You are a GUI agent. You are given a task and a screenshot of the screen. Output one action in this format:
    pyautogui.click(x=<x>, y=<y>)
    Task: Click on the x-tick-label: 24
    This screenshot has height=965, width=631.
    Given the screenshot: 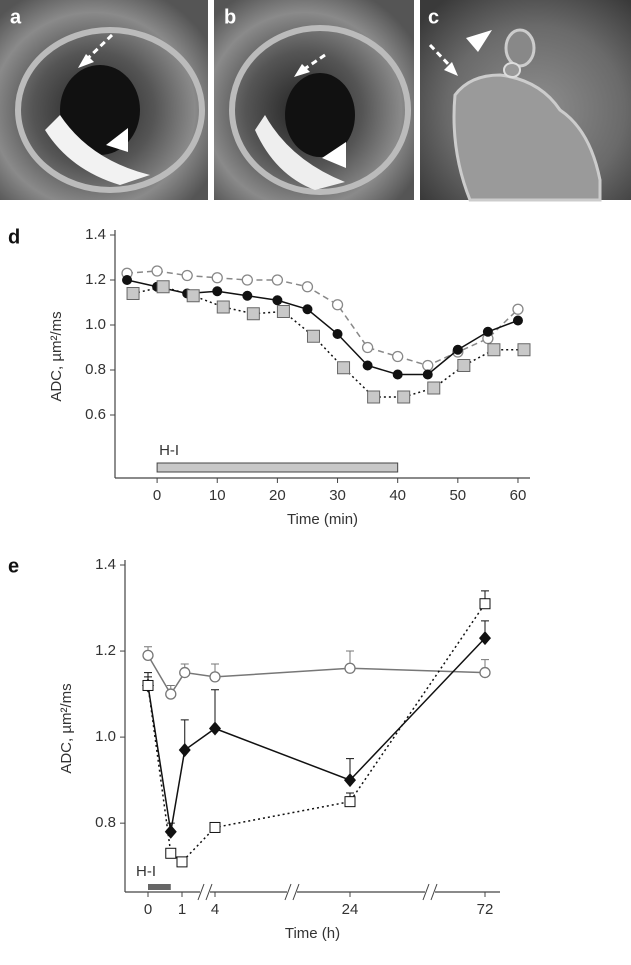 What is the action you would take?
    pyautogui.click(x=350, y=909)
    